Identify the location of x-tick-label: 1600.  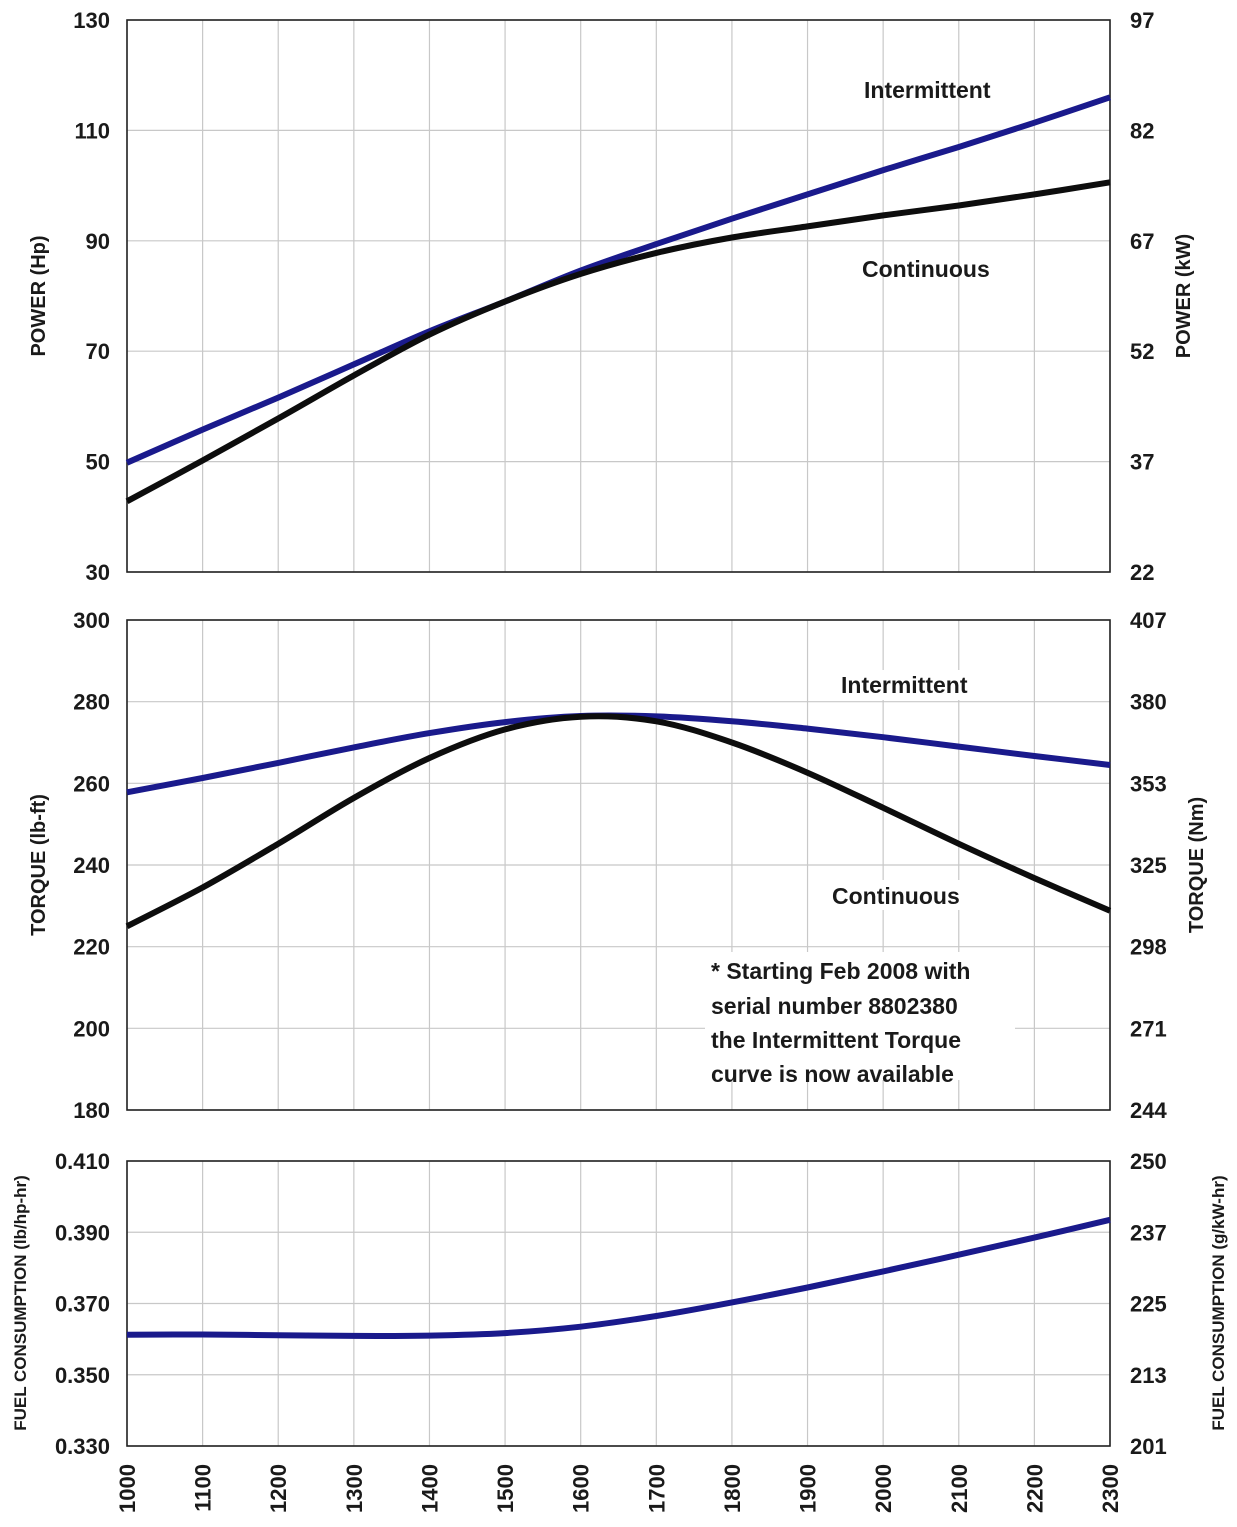
(581, 1488).